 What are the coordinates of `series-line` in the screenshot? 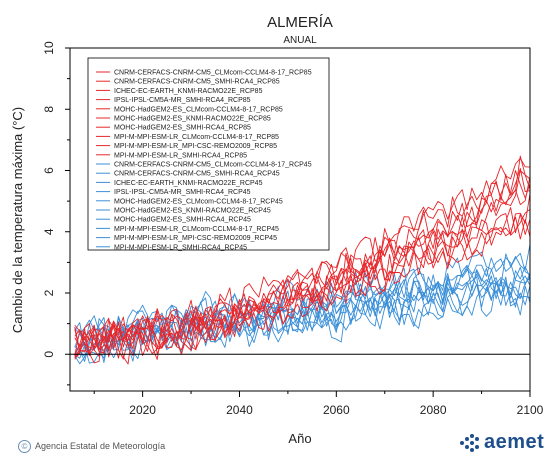 It's located at (302, 320).